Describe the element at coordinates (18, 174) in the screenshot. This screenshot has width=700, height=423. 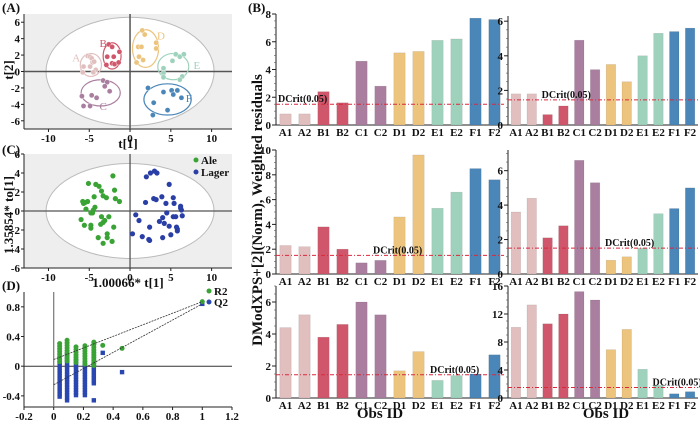
I see `panel-c-ytick-label: 4` at that location.